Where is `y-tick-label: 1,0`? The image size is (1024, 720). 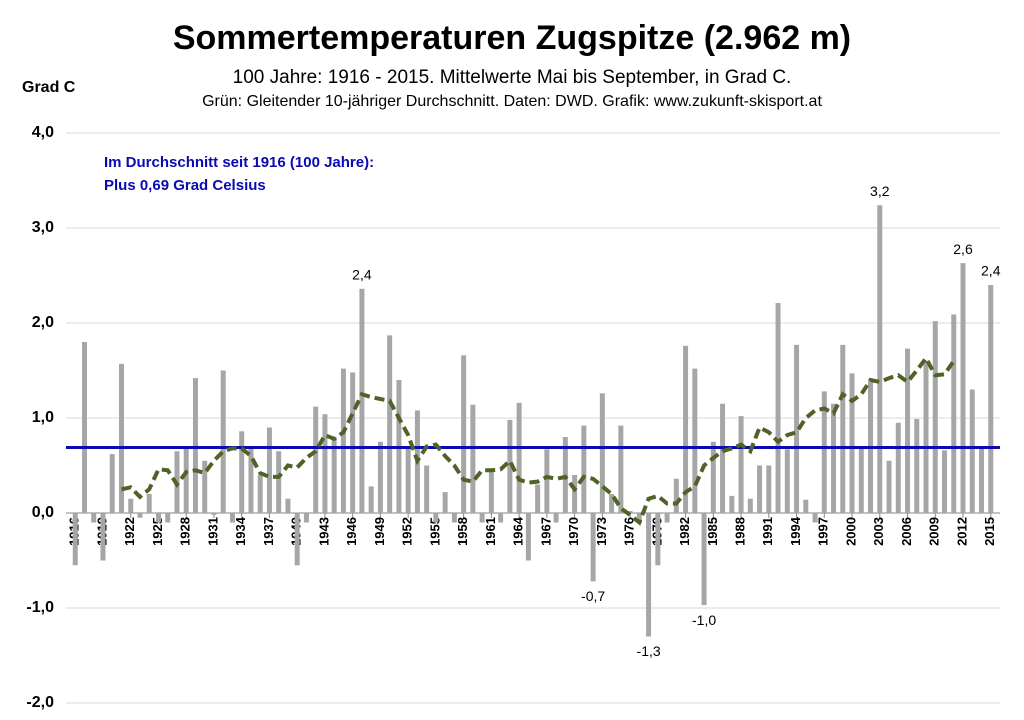
y-tick-label: 1,0 is located at coordinates (43, 417).